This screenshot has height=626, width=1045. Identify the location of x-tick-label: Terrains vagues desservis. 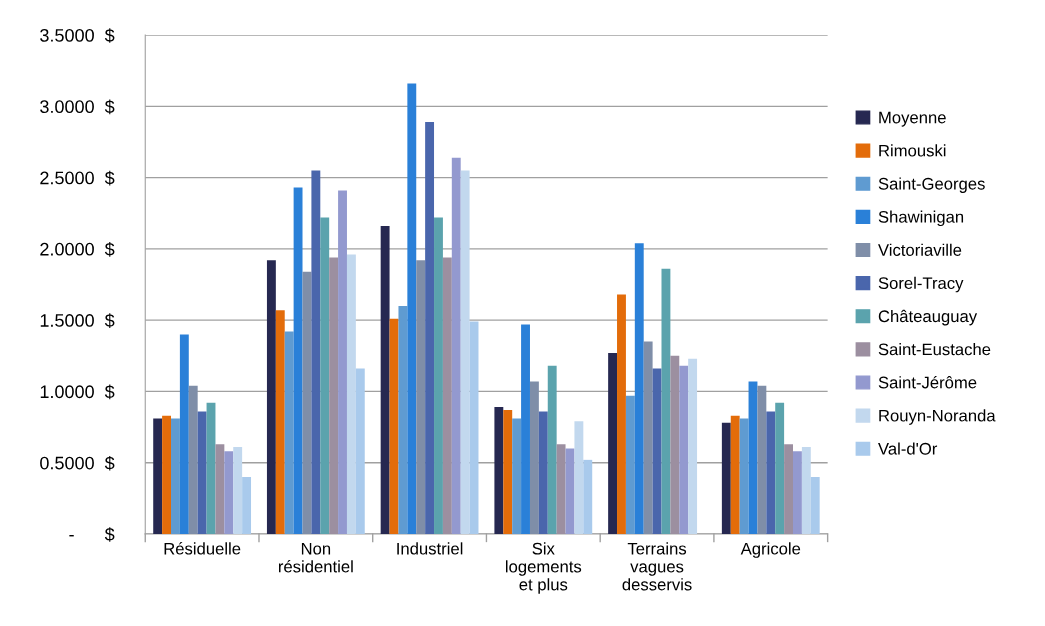
(657, 566).